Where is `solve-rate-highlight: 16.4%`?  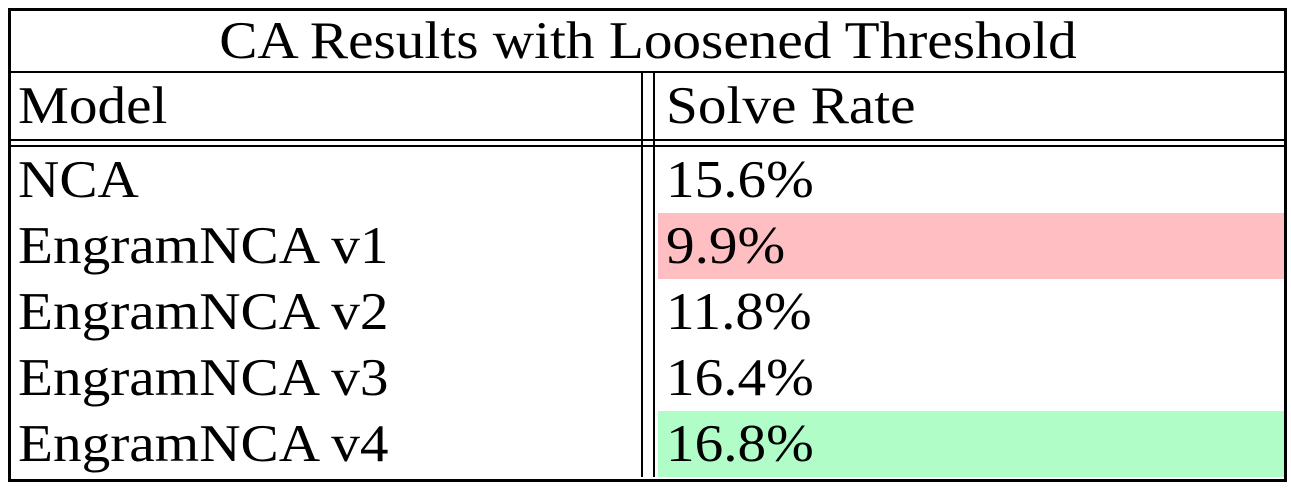
solve-rate-highlight: 16.4% is located at coordinates (971, 378).